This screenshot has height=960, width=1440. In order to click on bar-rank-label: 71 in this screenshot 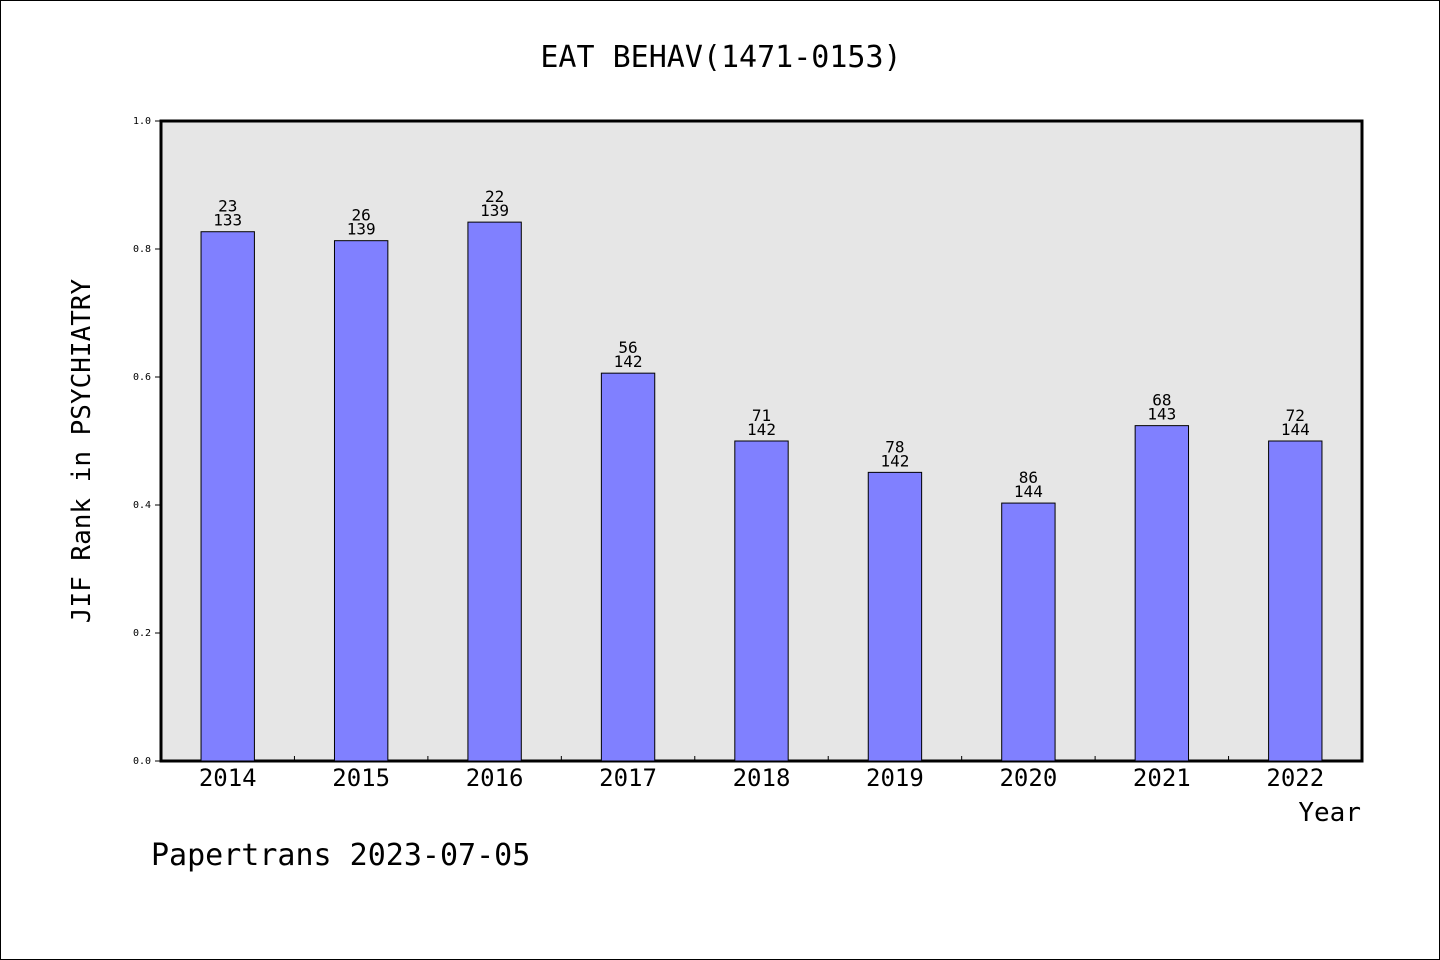, I will do `click(761, 415)`.